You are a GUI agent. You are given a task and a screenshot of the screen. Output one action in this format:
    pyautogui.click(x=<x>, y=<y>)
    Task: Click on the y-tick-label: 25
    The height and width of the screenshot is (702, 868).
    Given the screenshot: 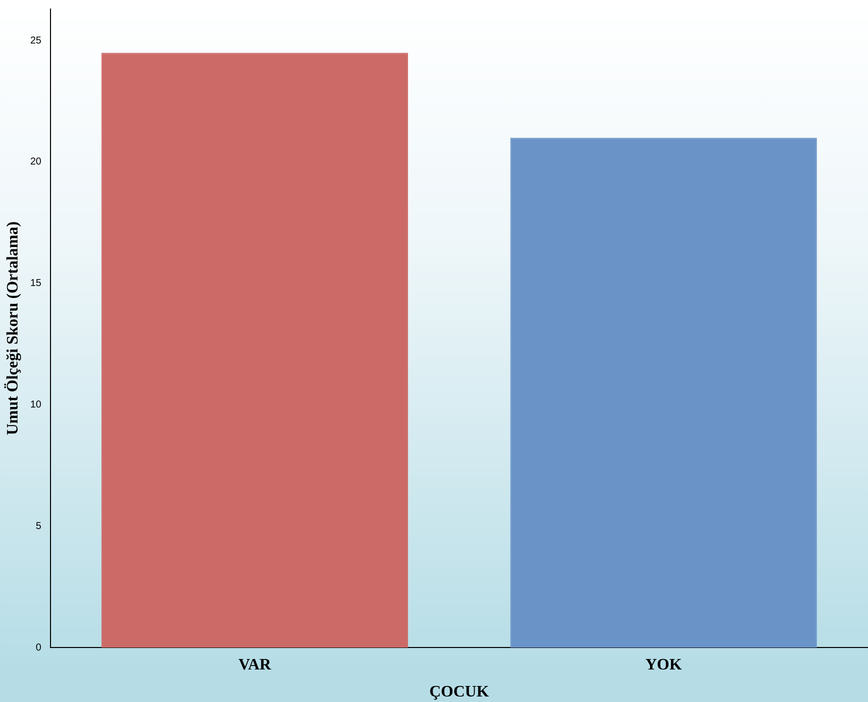 What is the action you would take?
    pyautogui.click(x=36, y=40)
    